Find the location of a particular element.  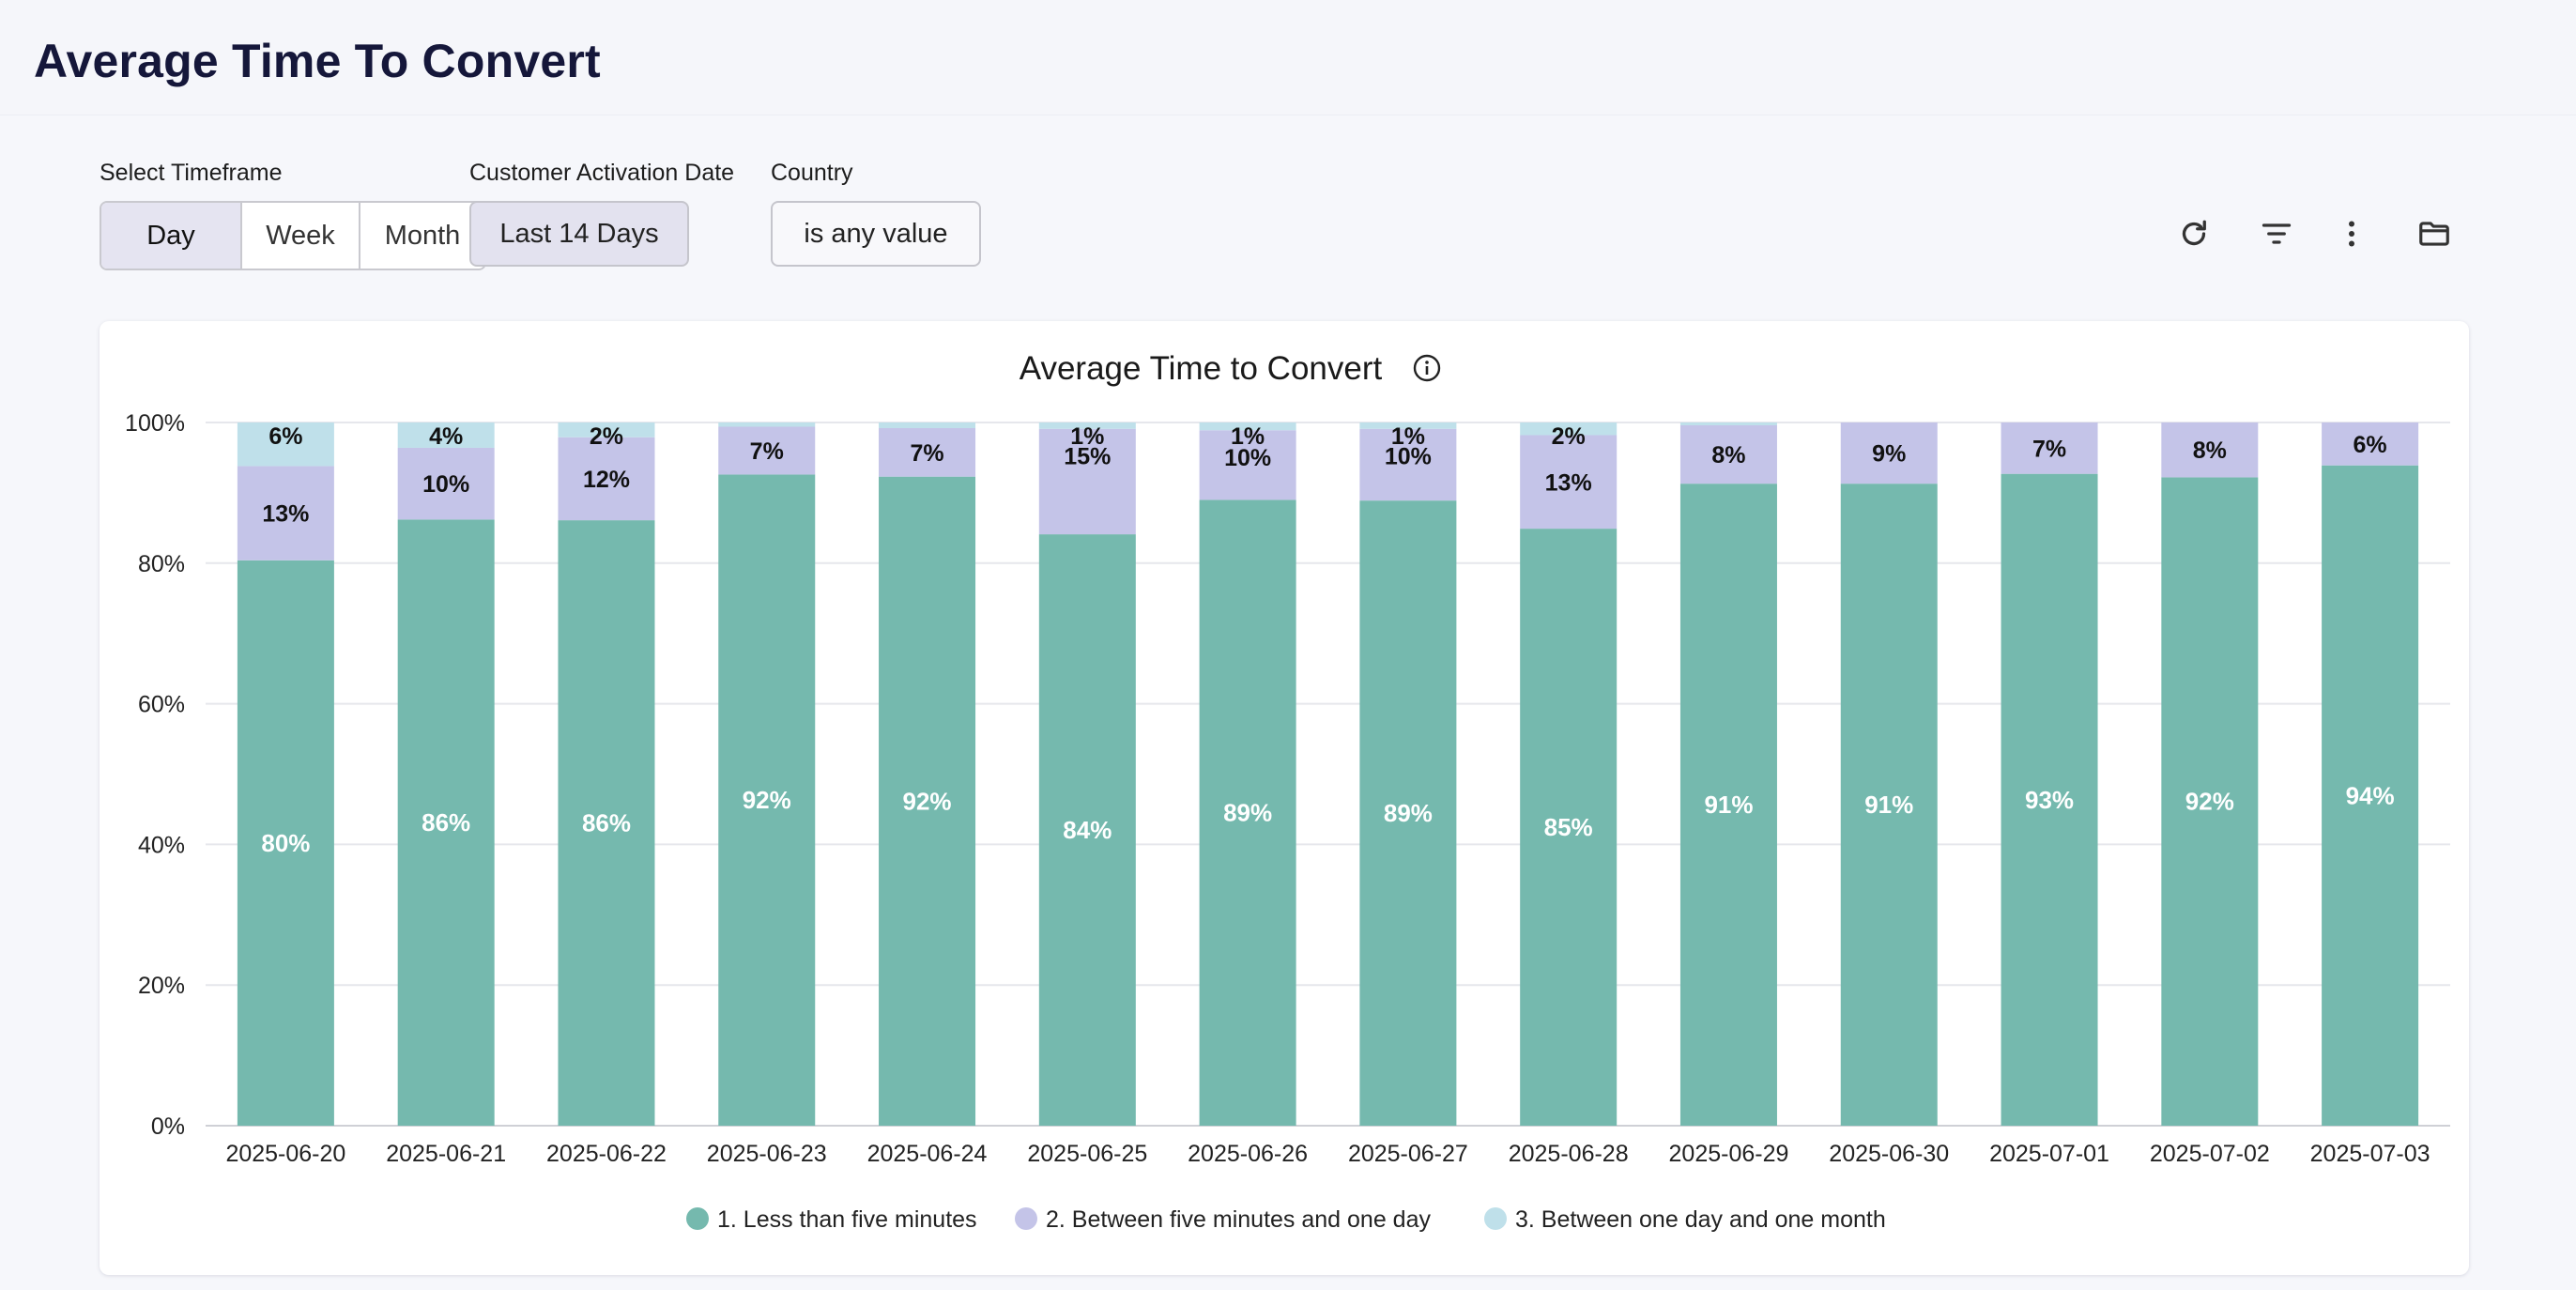

data-label: 13% is located at coordinates (285, 514).